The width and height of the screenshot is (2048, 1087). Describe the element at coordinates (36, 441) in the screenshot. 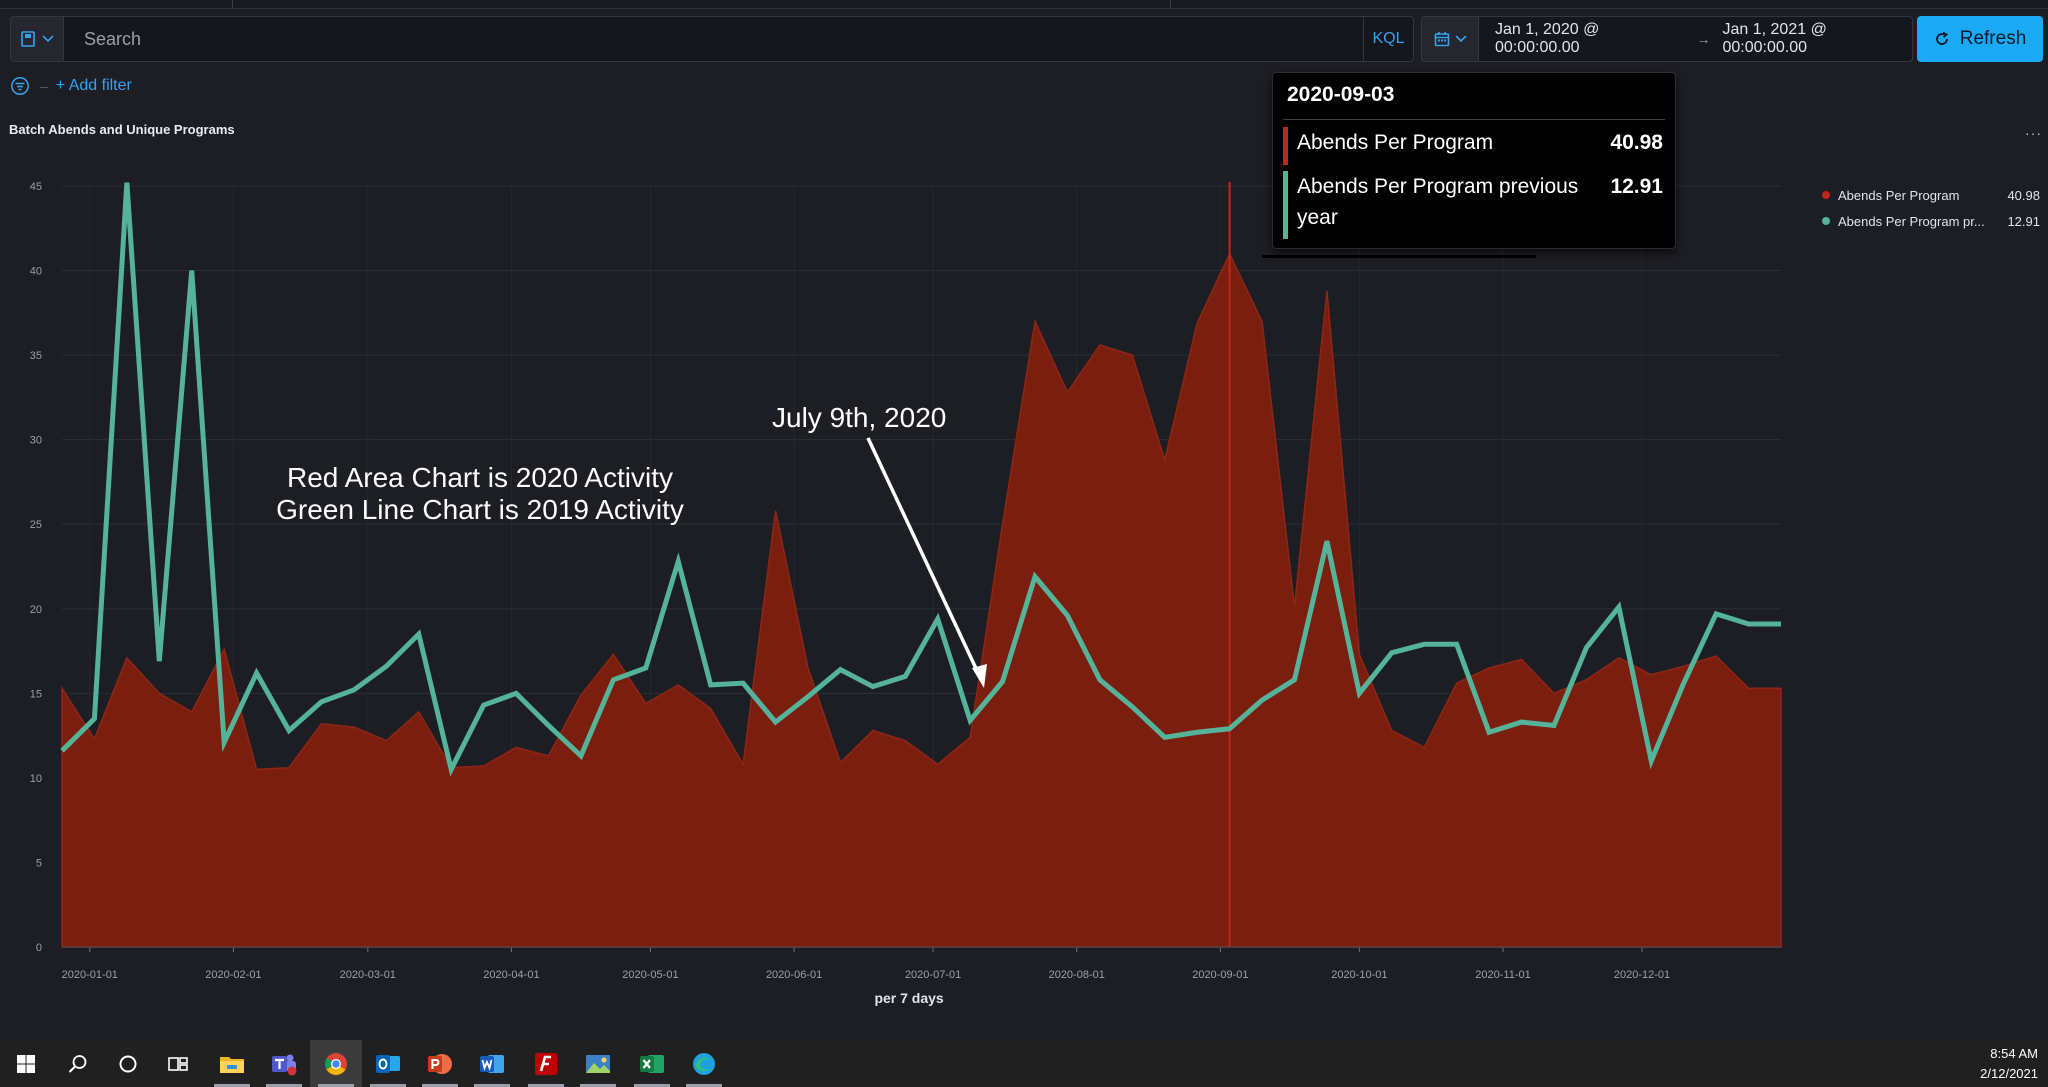

I see `y-tick-label: 30` at that location.